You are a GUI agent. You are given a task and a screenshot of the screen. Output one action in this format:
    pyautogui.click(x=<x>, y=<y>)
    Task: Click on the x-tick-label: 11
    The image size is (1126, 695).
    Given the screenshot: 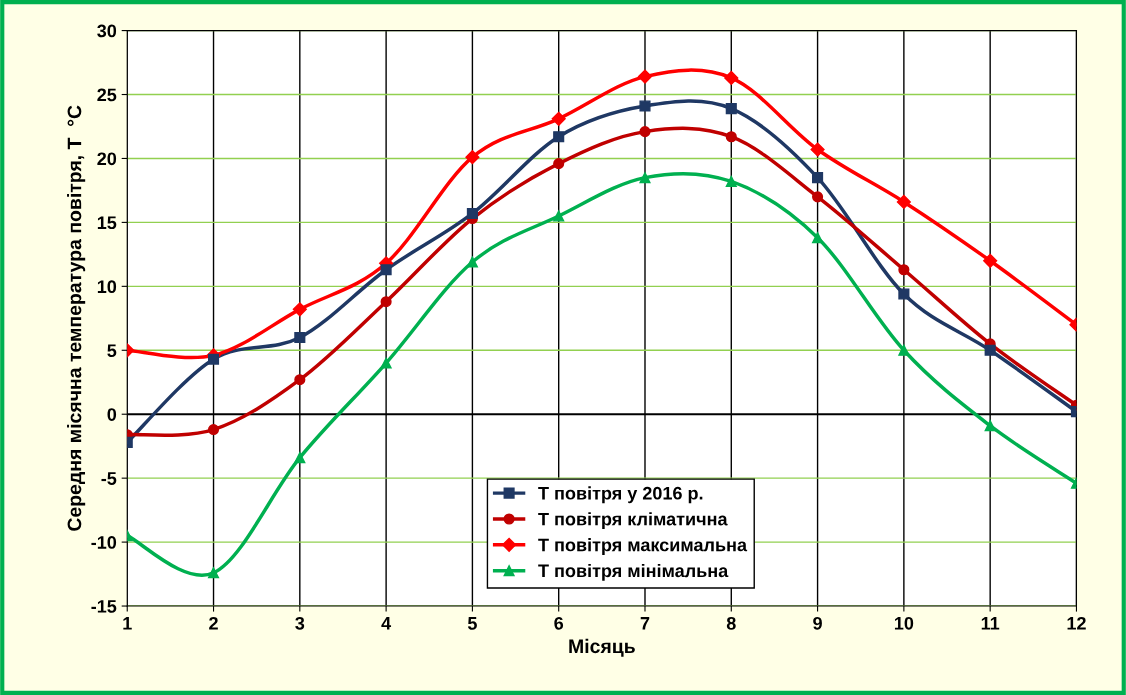 What is the action you would take?
    pyautogui.click(x=990, y=623)
    